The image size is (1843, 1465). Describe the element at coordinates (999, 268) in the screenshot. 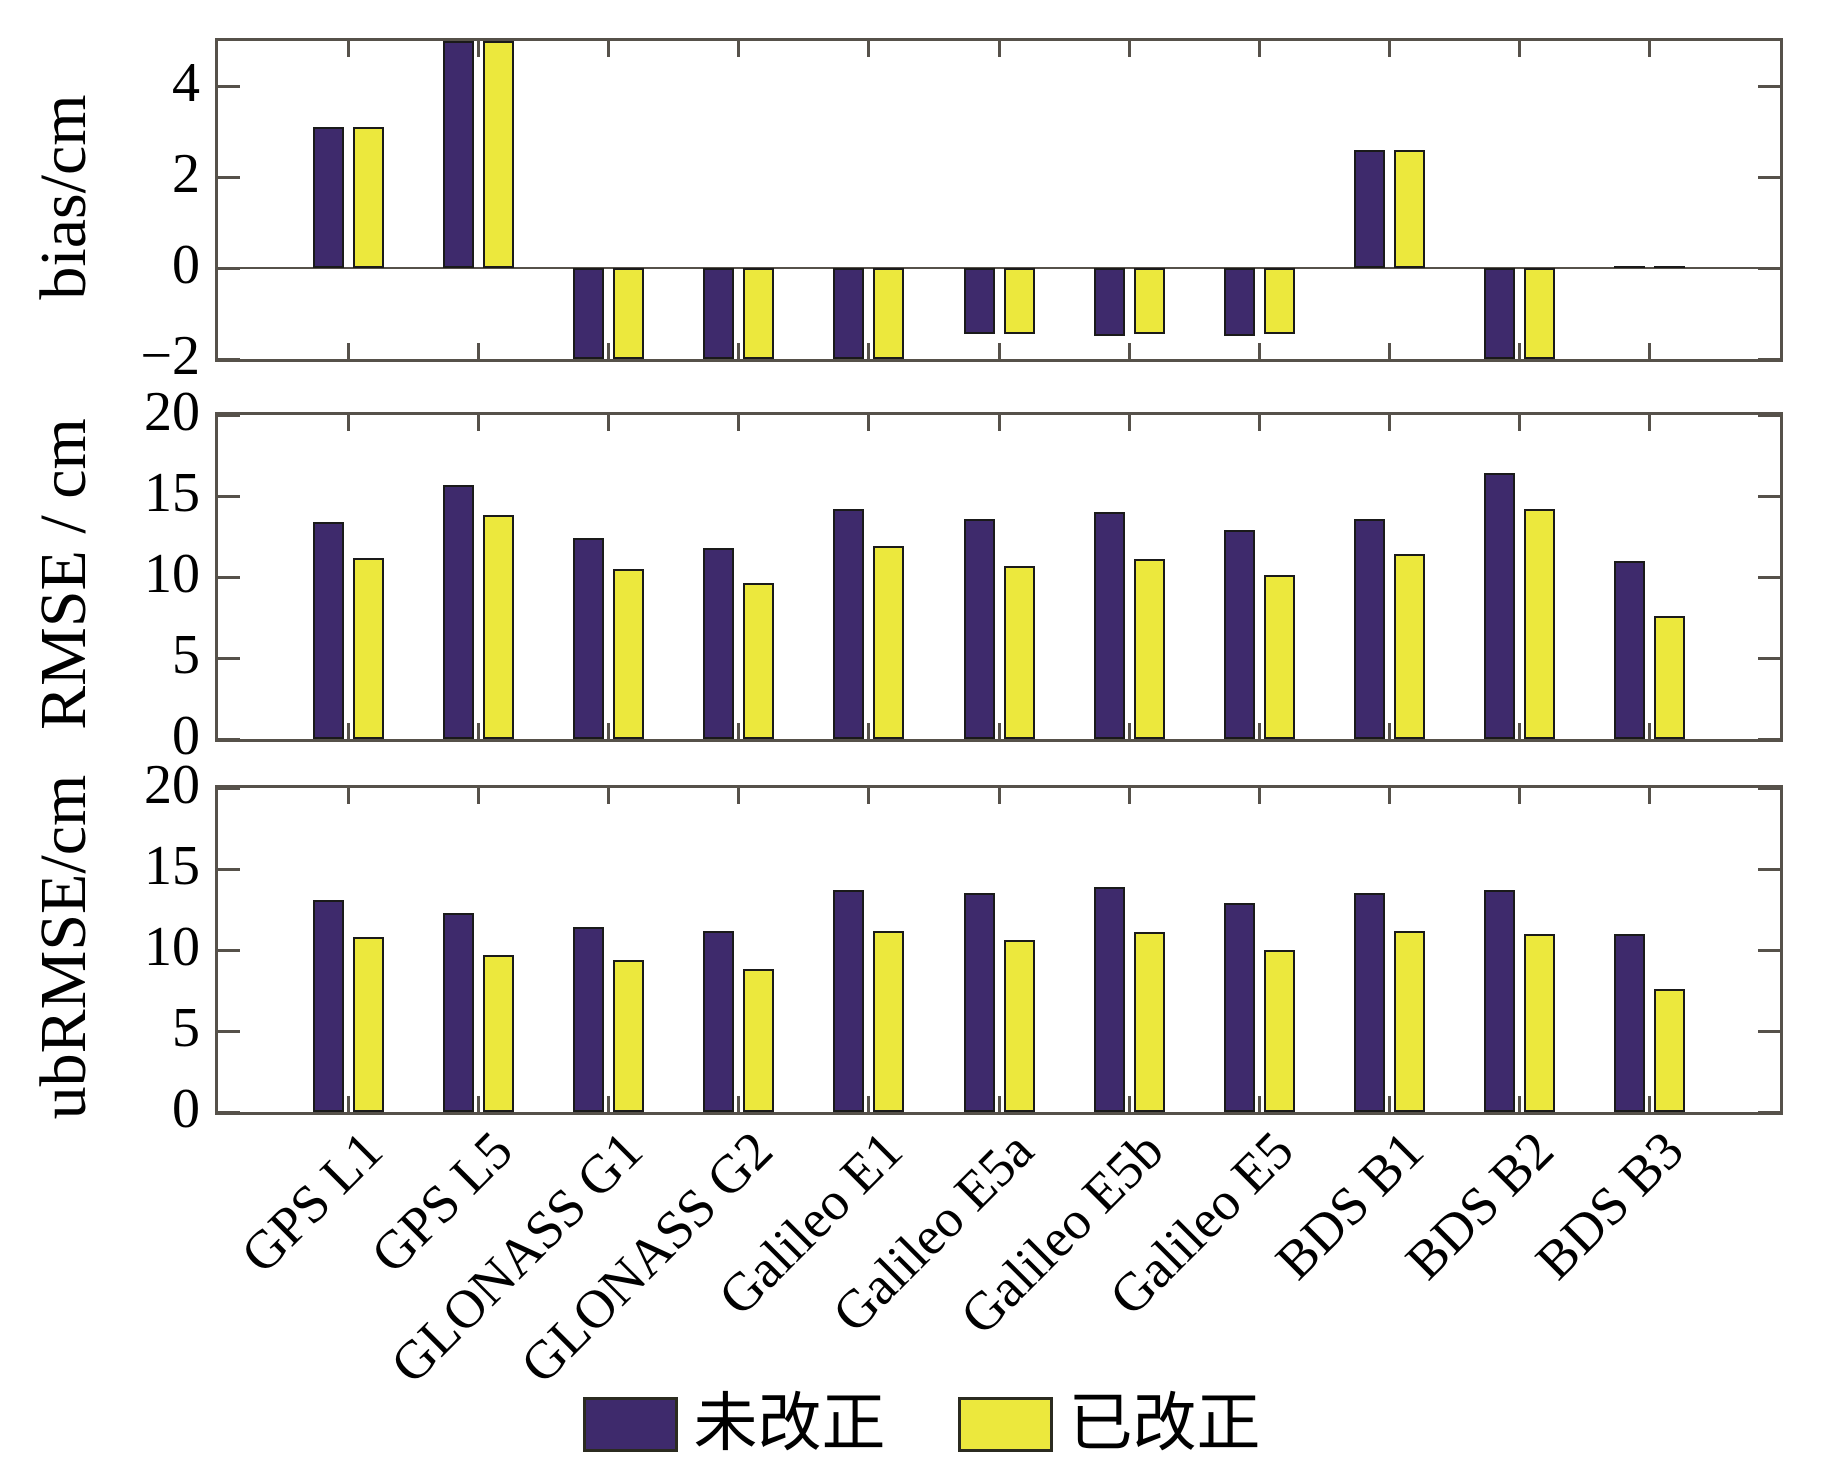

I see `zero-line` at that location.